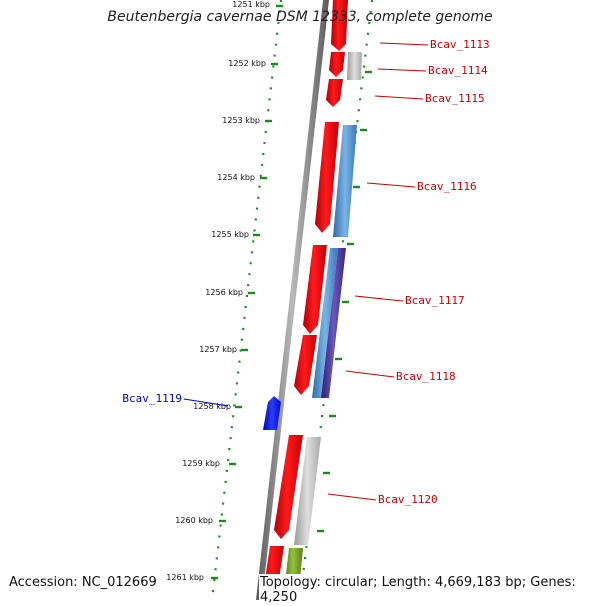  Describe the element at coordinates (307, 491) in the screenshot. I see `gene-bcav-1120-reverse` at that location.